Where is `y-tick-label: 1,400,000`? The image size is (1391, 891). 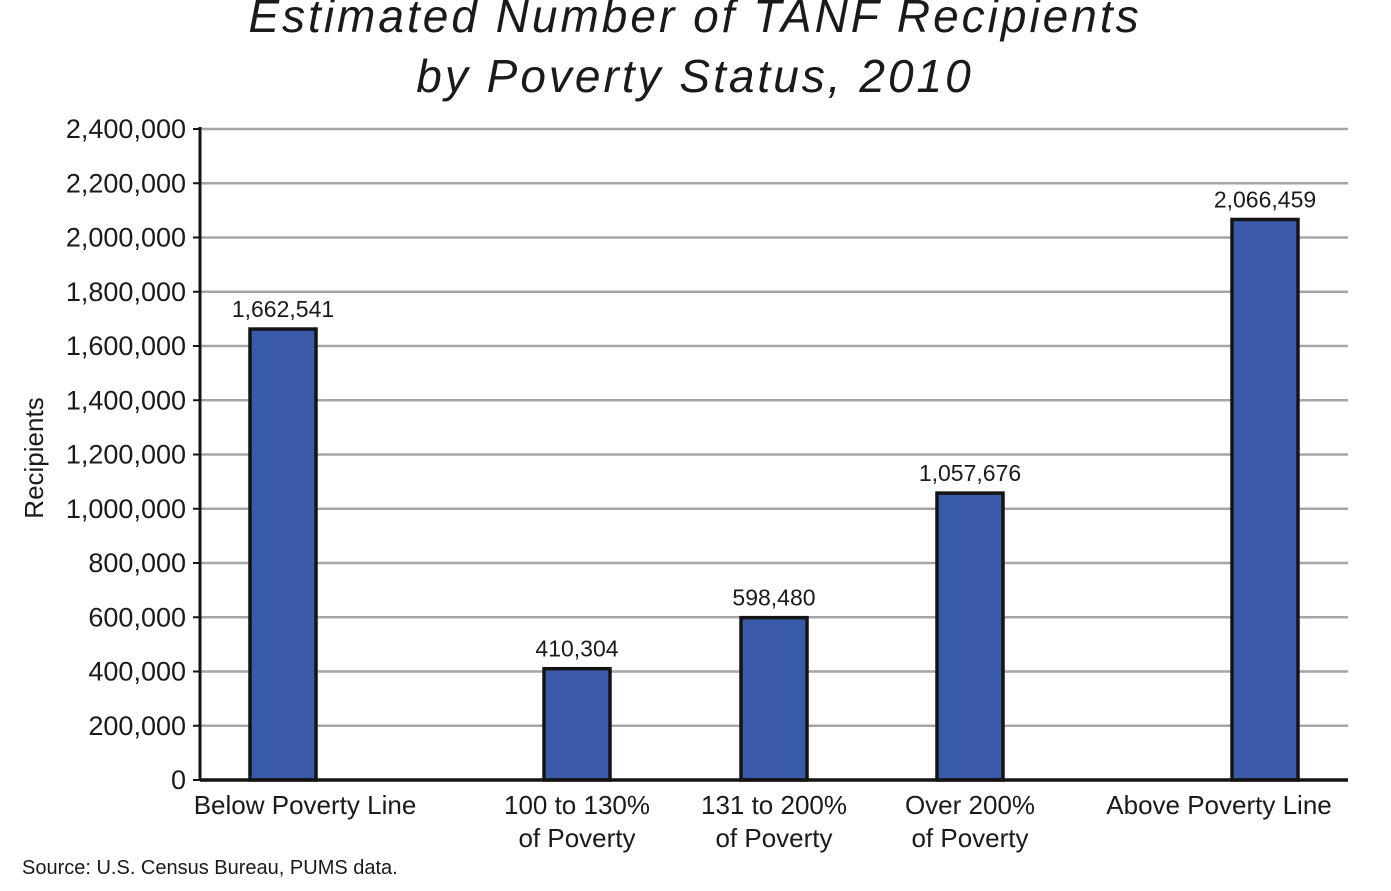
y-tick-label: 1,400,000 is located at coordinates (126, 400).